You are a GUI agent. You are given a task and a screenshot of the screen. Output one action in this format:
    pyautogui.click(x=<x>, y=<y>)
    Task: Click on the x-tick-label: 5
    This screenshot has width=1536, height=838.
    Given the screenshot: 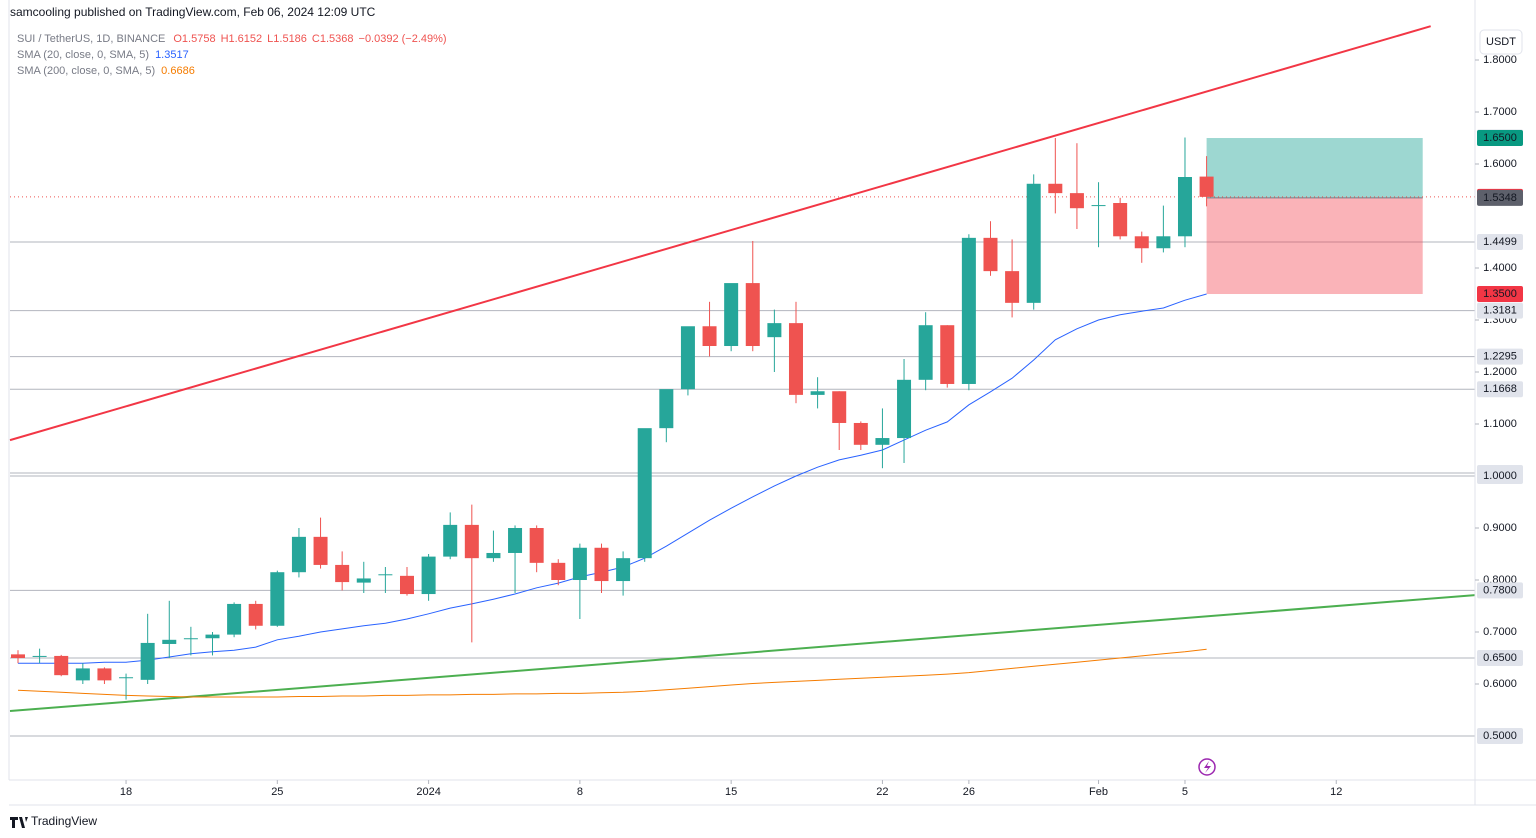 What is the action you would take?
    pyautogui.click(x=1185, y=792)
    